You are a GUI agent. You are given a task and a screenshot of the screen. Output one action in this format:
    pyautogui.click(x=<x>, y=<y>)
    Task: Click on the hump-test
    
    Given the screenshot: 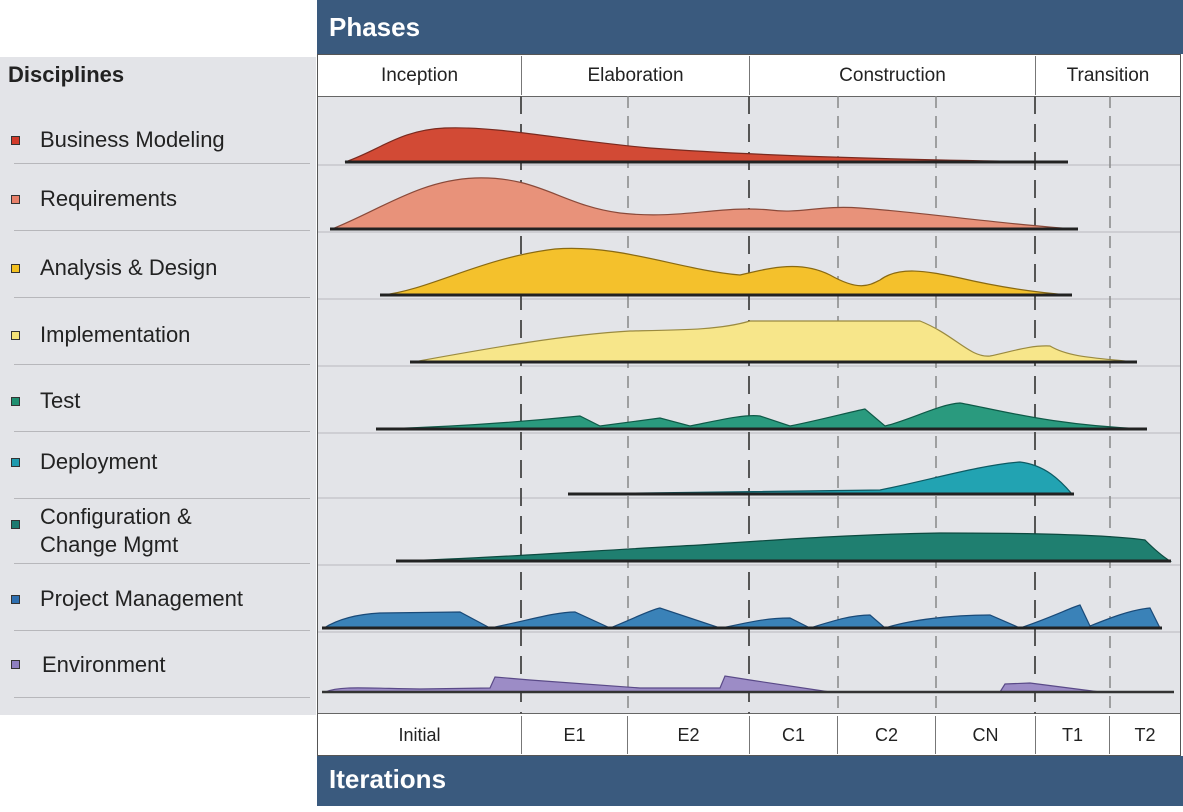 What is the action you would take?
    pyautogui.click(x=761, y=416)
    